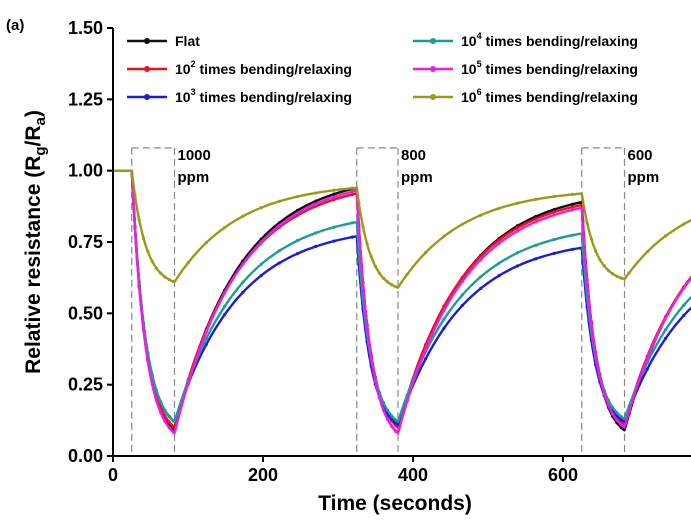 The height and width of the screenshot is (525, 691). Describe the element at coordinates (263, 475) in the screenshot. I see `x-tick-label: 200` at that location.